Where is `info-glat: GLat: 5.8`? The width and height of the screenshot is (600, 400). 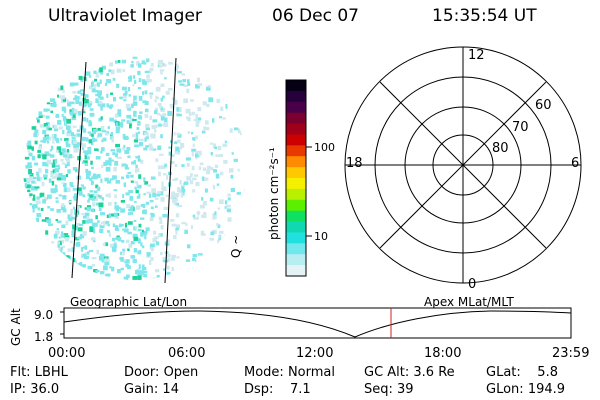
info-glat: GLat: 5.8 is located at coordinates (522, 372).